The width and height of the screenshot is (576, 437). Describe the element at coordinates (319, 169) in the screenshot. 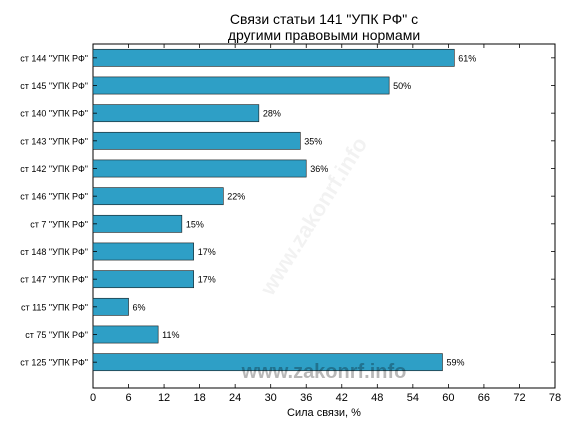

I see `bar-value-label: 36%` at that location.